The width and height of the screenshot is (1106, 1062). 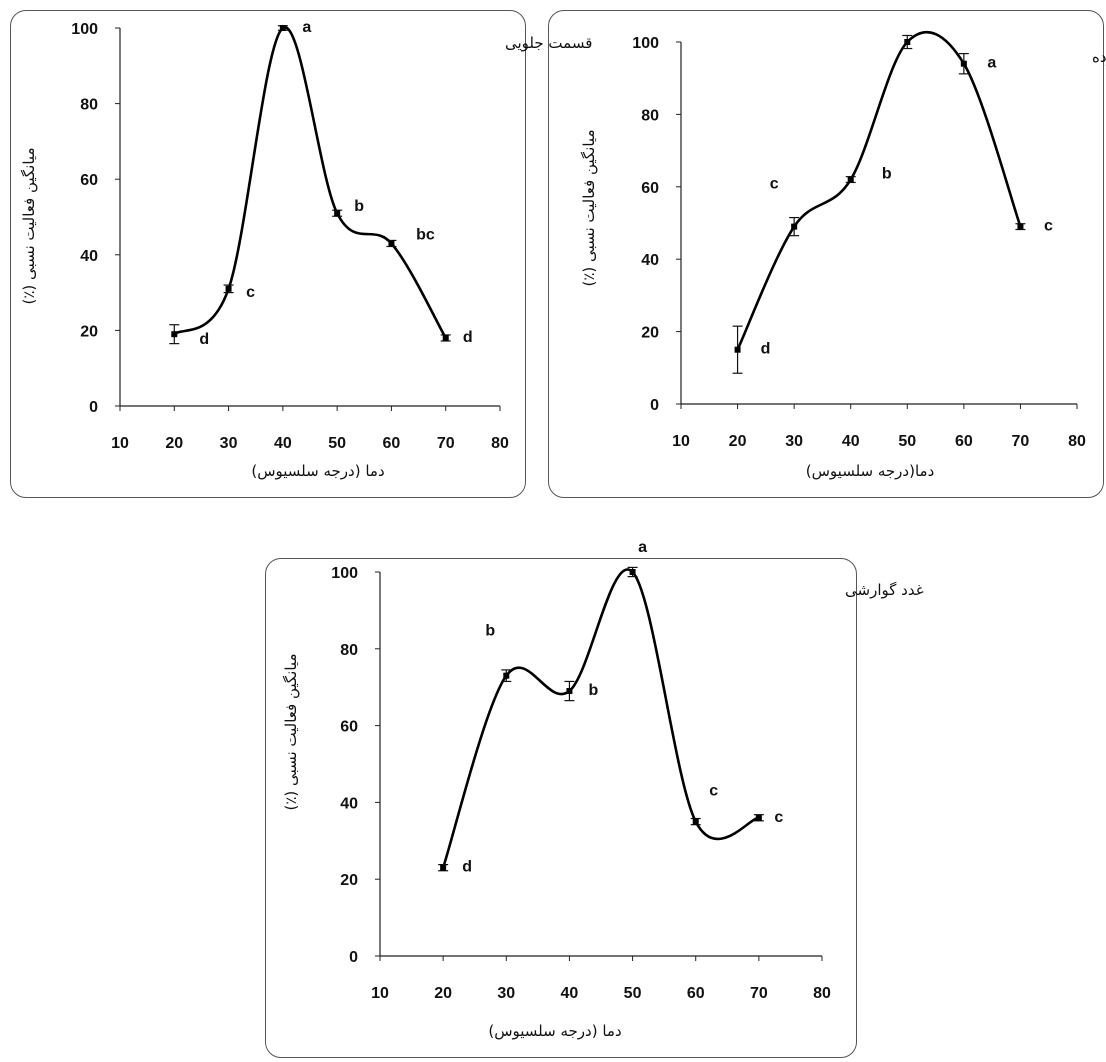 I want to click on chart1-x-tick-label: 10, so click(x=681, y=441).